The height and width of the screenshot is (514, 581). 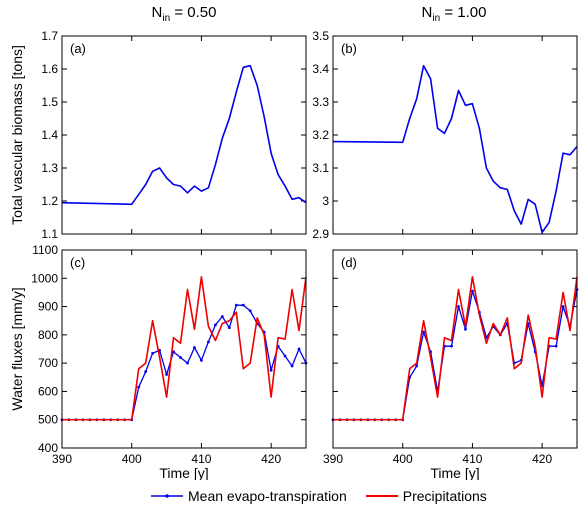 What do you see at coordinates (48, 420) in the screenshot?
I see `y-tick-label: 500` at bounding box center [48, 420].